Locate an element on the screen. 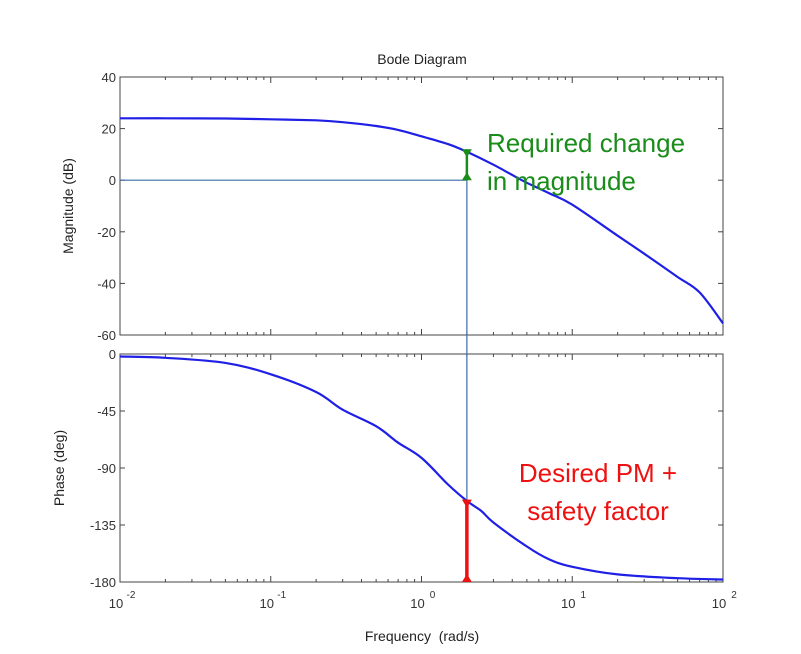 The width and height of the screenshot is (801, 654). magnitude-ytick-label: -40 is located at coordinates (106, 283).